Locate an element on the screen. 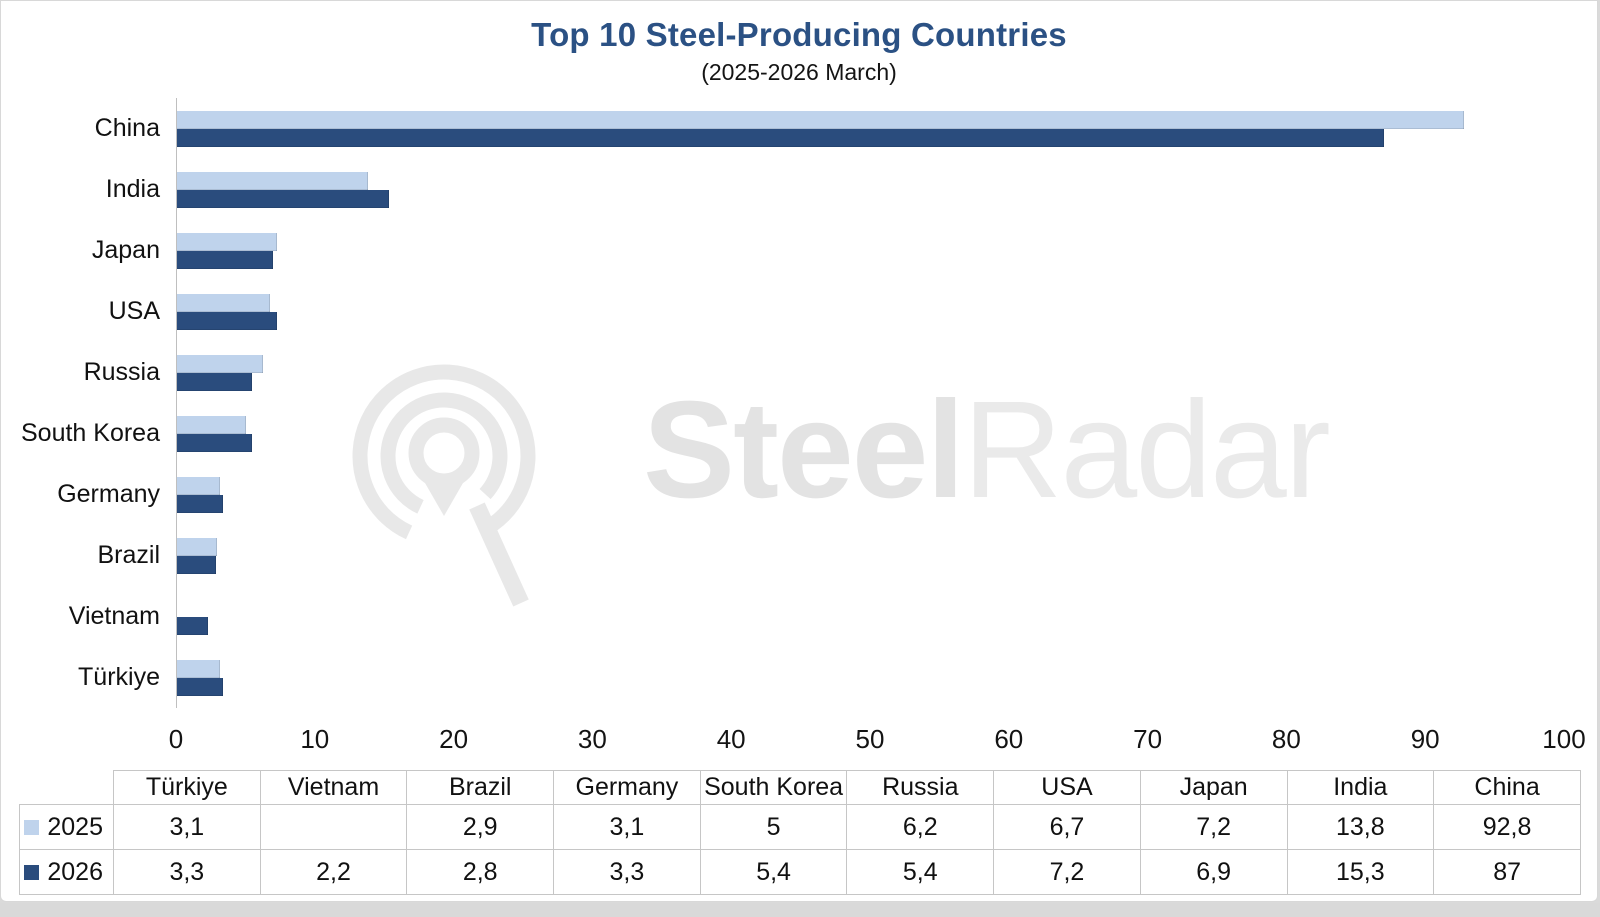 The width and height of the screenshot is (1600, 917). table-col-header-germany: Germany is located at coordinates (627, 787).